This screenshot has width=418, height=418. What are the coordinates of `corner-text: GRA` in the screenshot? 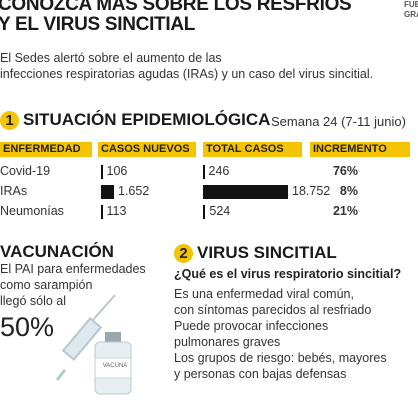 It's located at (411, 14).